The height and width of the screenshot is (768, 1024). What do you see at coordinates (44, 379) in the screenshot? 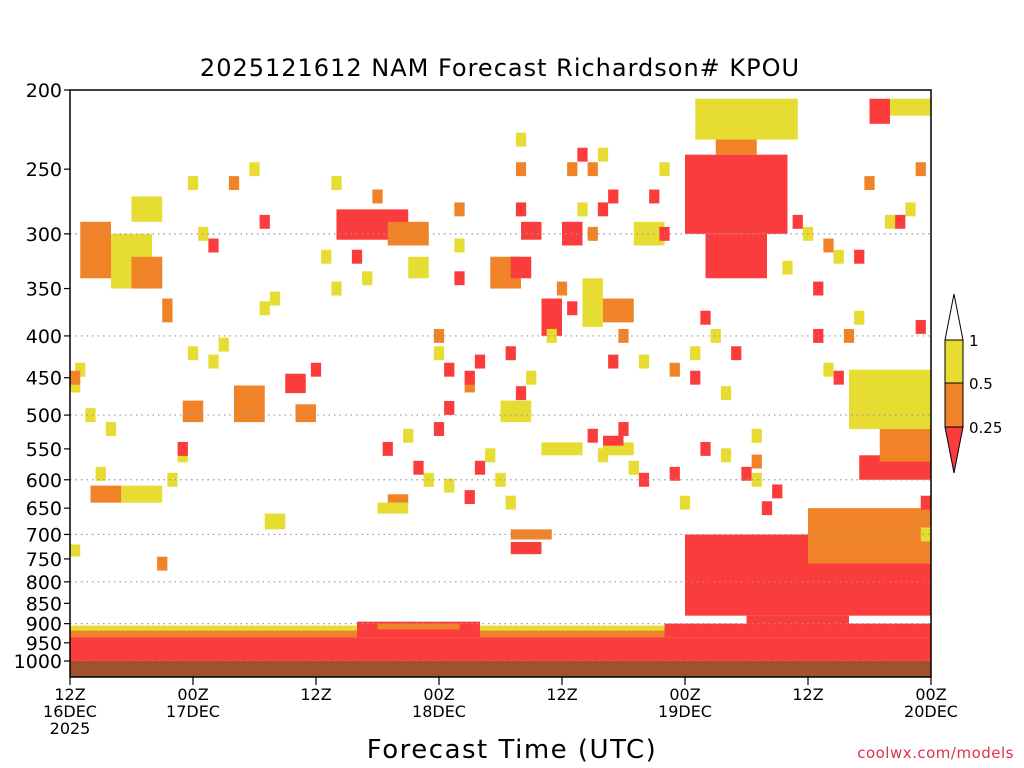
I see `y-tick-label: 450` at bounding box center [44, 379].